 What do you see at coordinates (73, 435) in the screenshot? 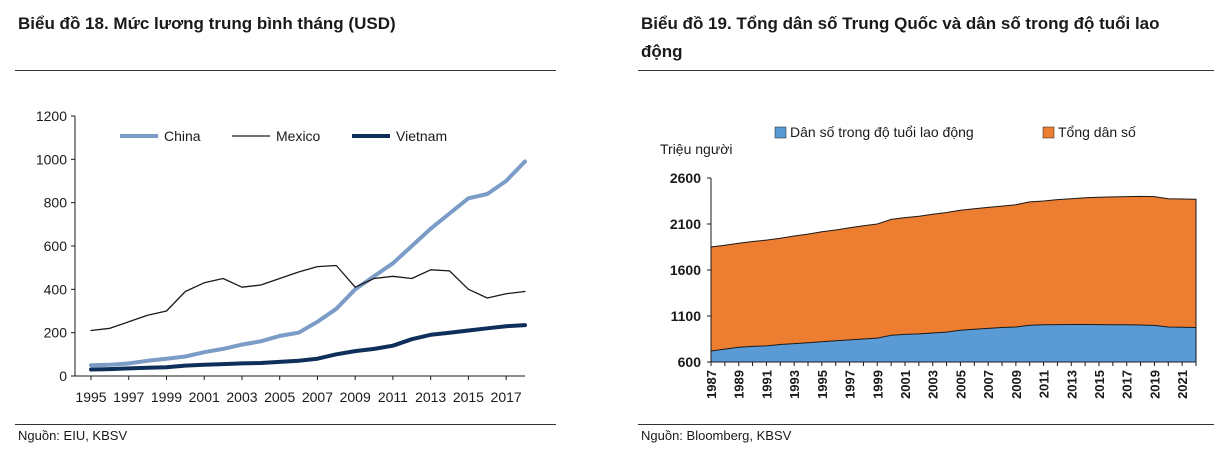
I see `source-note: Nguồn: EIU, KBSV` at bounding box center [73, 435].